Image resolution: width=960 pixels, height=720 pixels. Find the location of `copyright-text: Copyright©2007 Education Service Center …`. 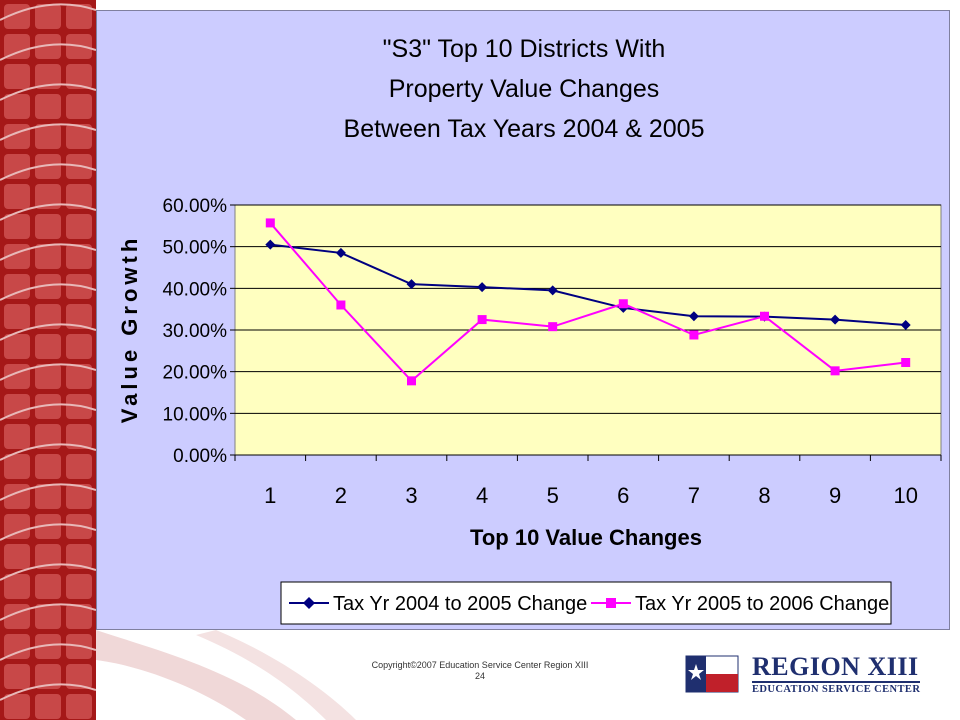

copyright-text: Copyright©2007 Education Service Center … is located at coordinates (480, 665).